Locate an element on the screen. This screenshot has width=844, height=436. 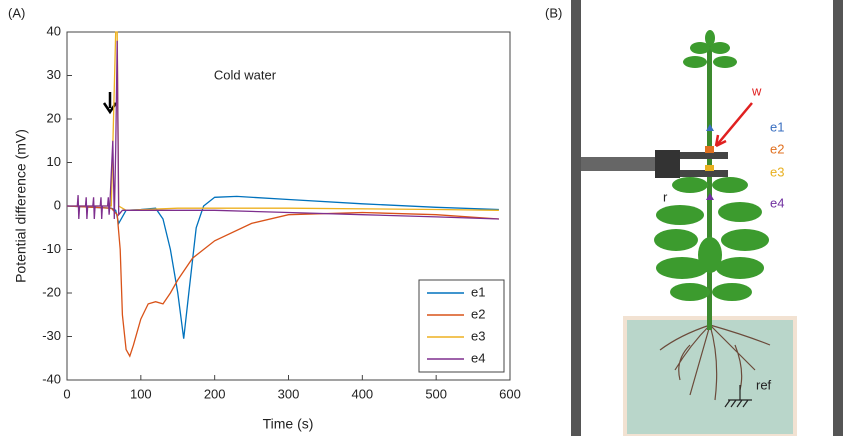
y-tick-label: -30 is located at coordinates (51, 335).